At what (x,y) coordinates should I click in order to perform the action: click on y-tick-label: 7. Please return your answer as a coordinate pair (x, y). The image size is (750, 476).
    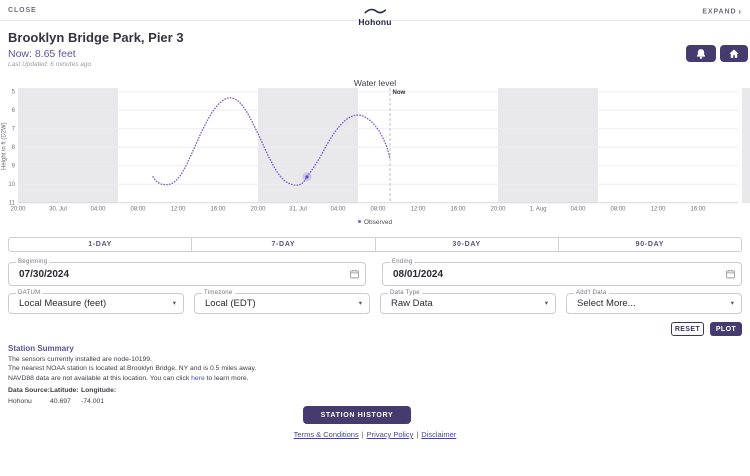
    Looking at the image, I should click on (14, 130).